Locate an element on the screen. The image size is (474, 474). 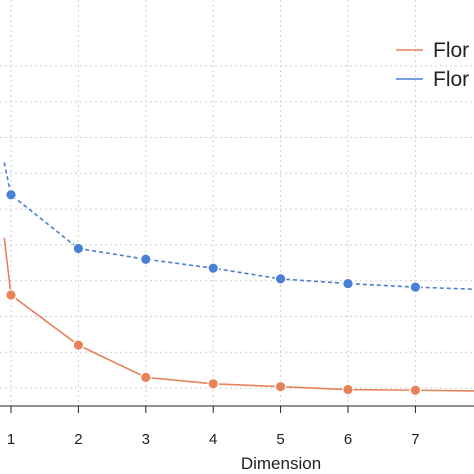
legend-label-series-1: Flor is located at coordinates (451, 50).